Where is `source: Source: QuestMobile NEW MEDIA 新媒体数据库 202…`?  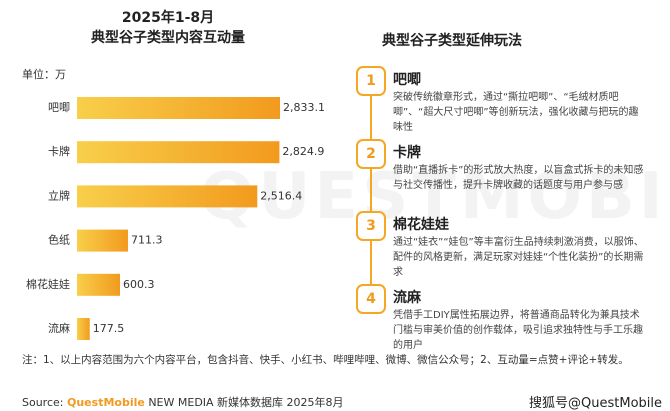
source: Source: QuestMobile NEW MEDIA 新媒体数据库 202… is located at coordinates (183, 402).